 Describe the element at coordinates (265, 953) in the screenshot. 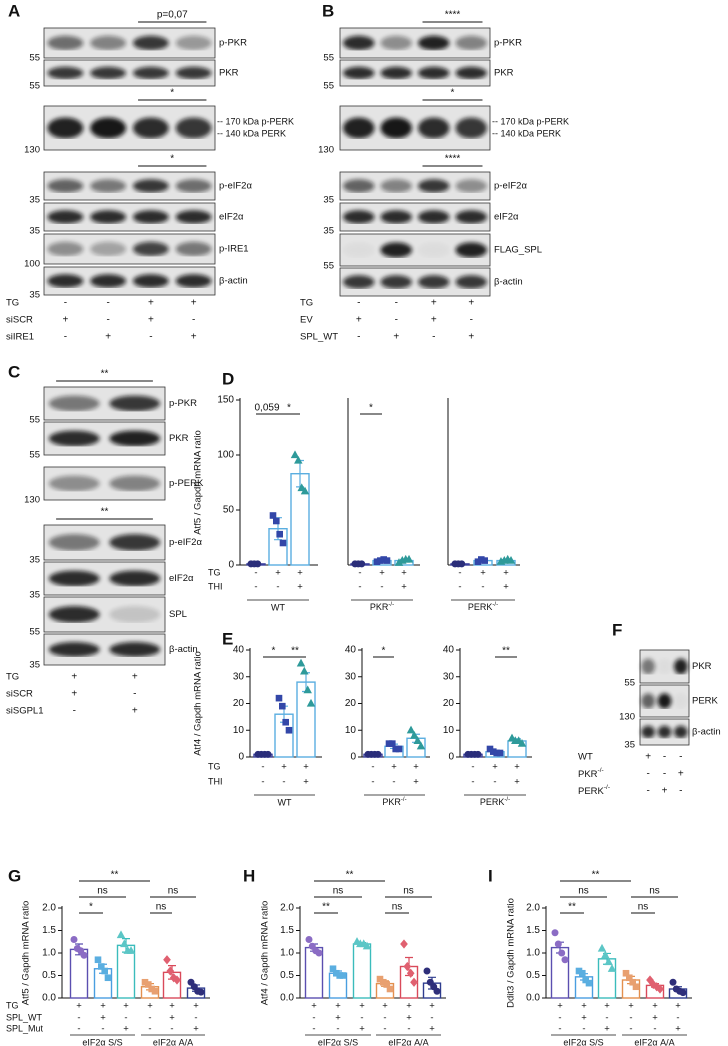

I see `y-axis-label: Atf4 / Gapdh mRNA ratio` at that location.